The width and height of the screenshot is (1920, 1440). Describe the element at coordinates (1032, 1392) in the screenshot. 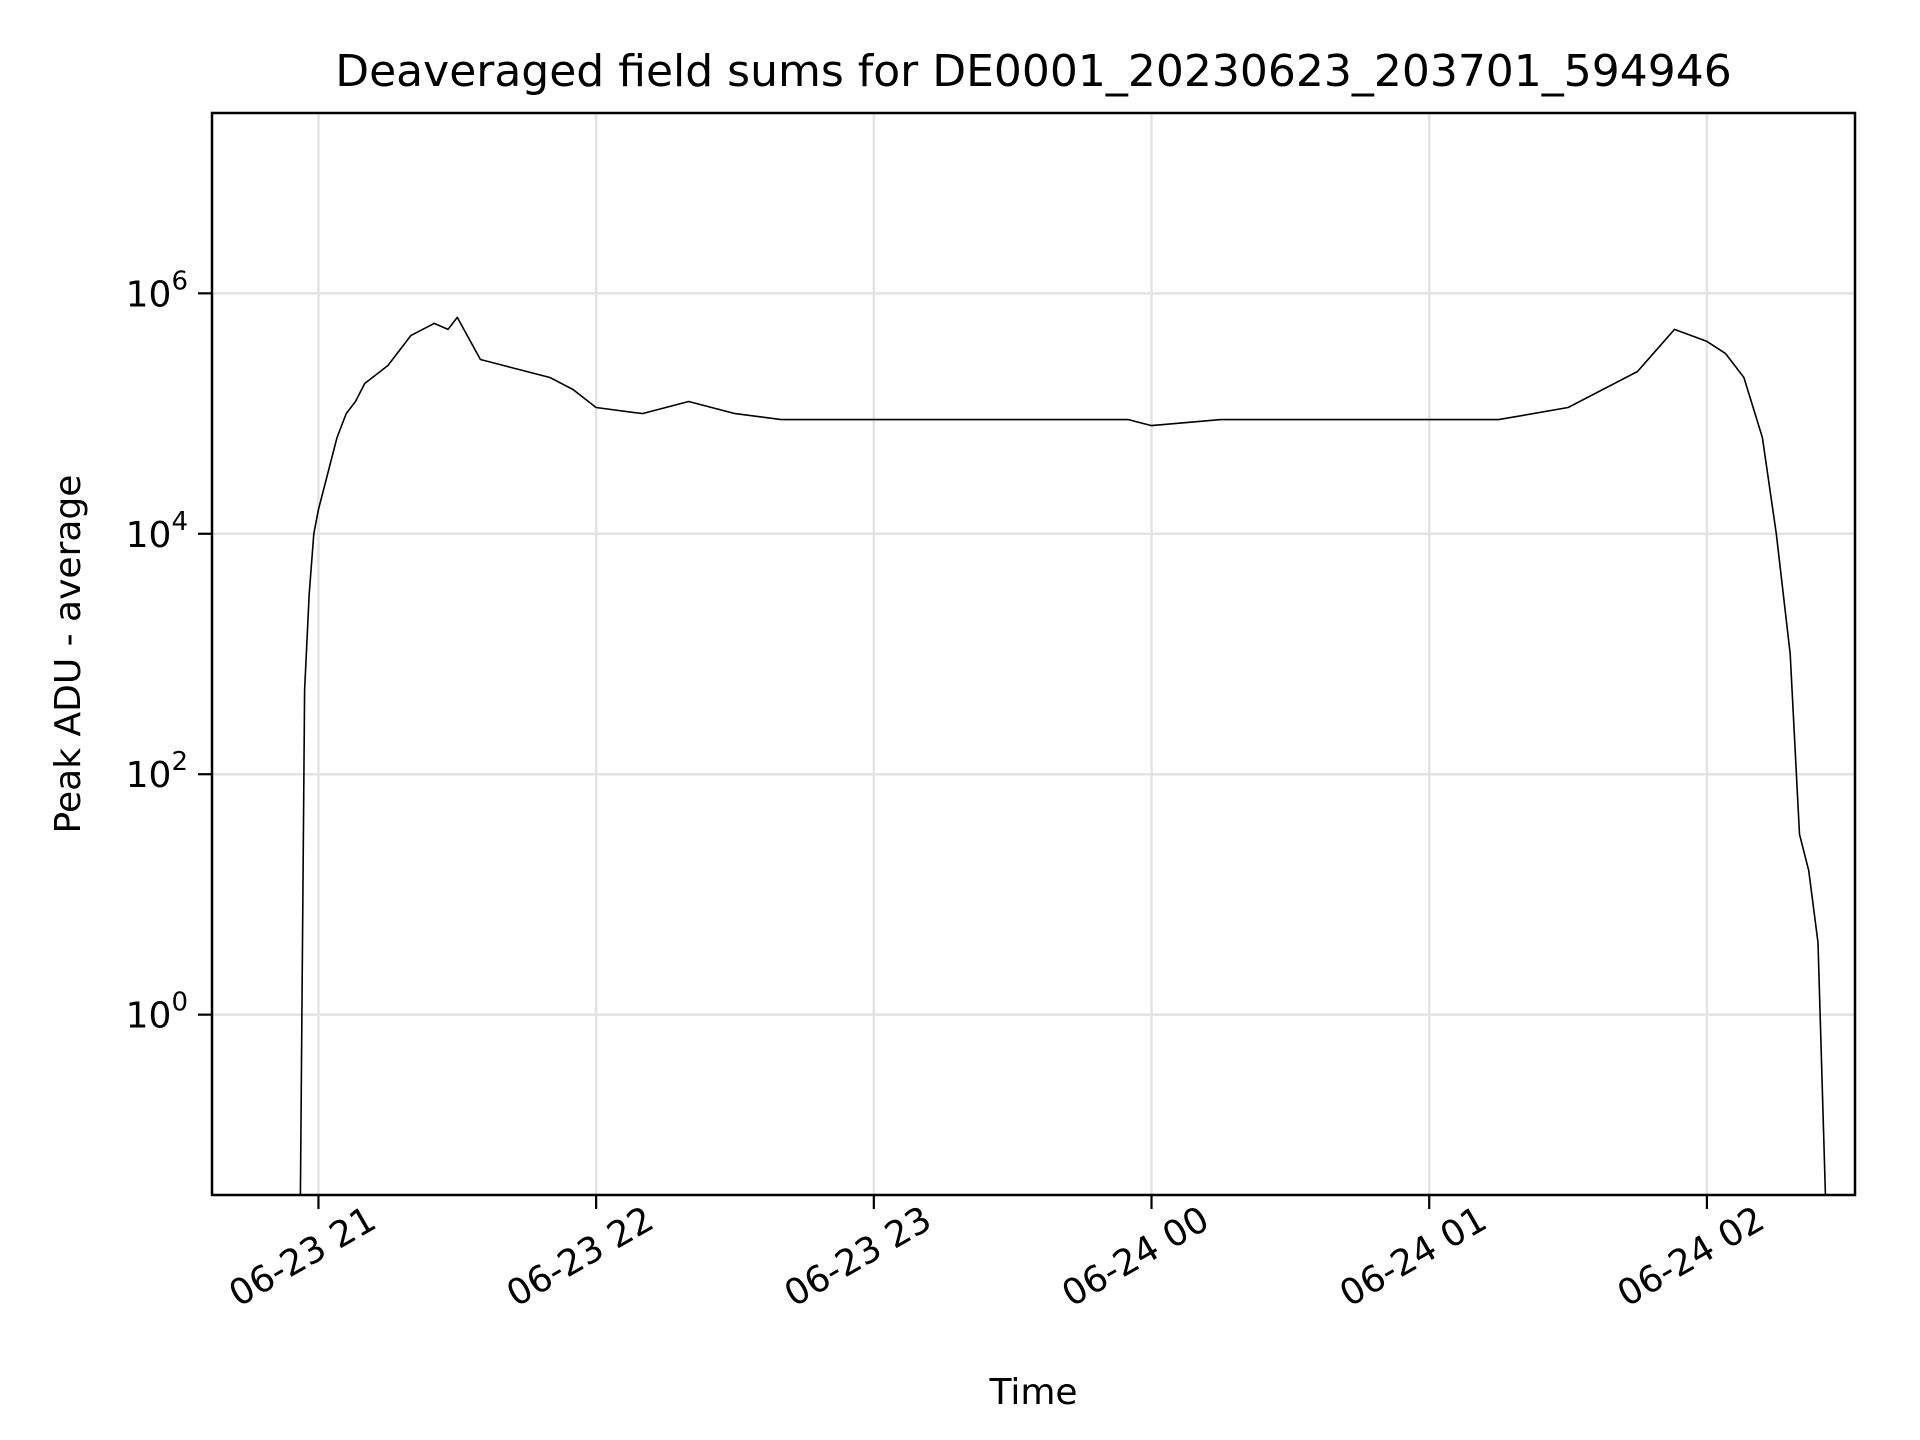

I see `x-axis-label: Time` at that location.